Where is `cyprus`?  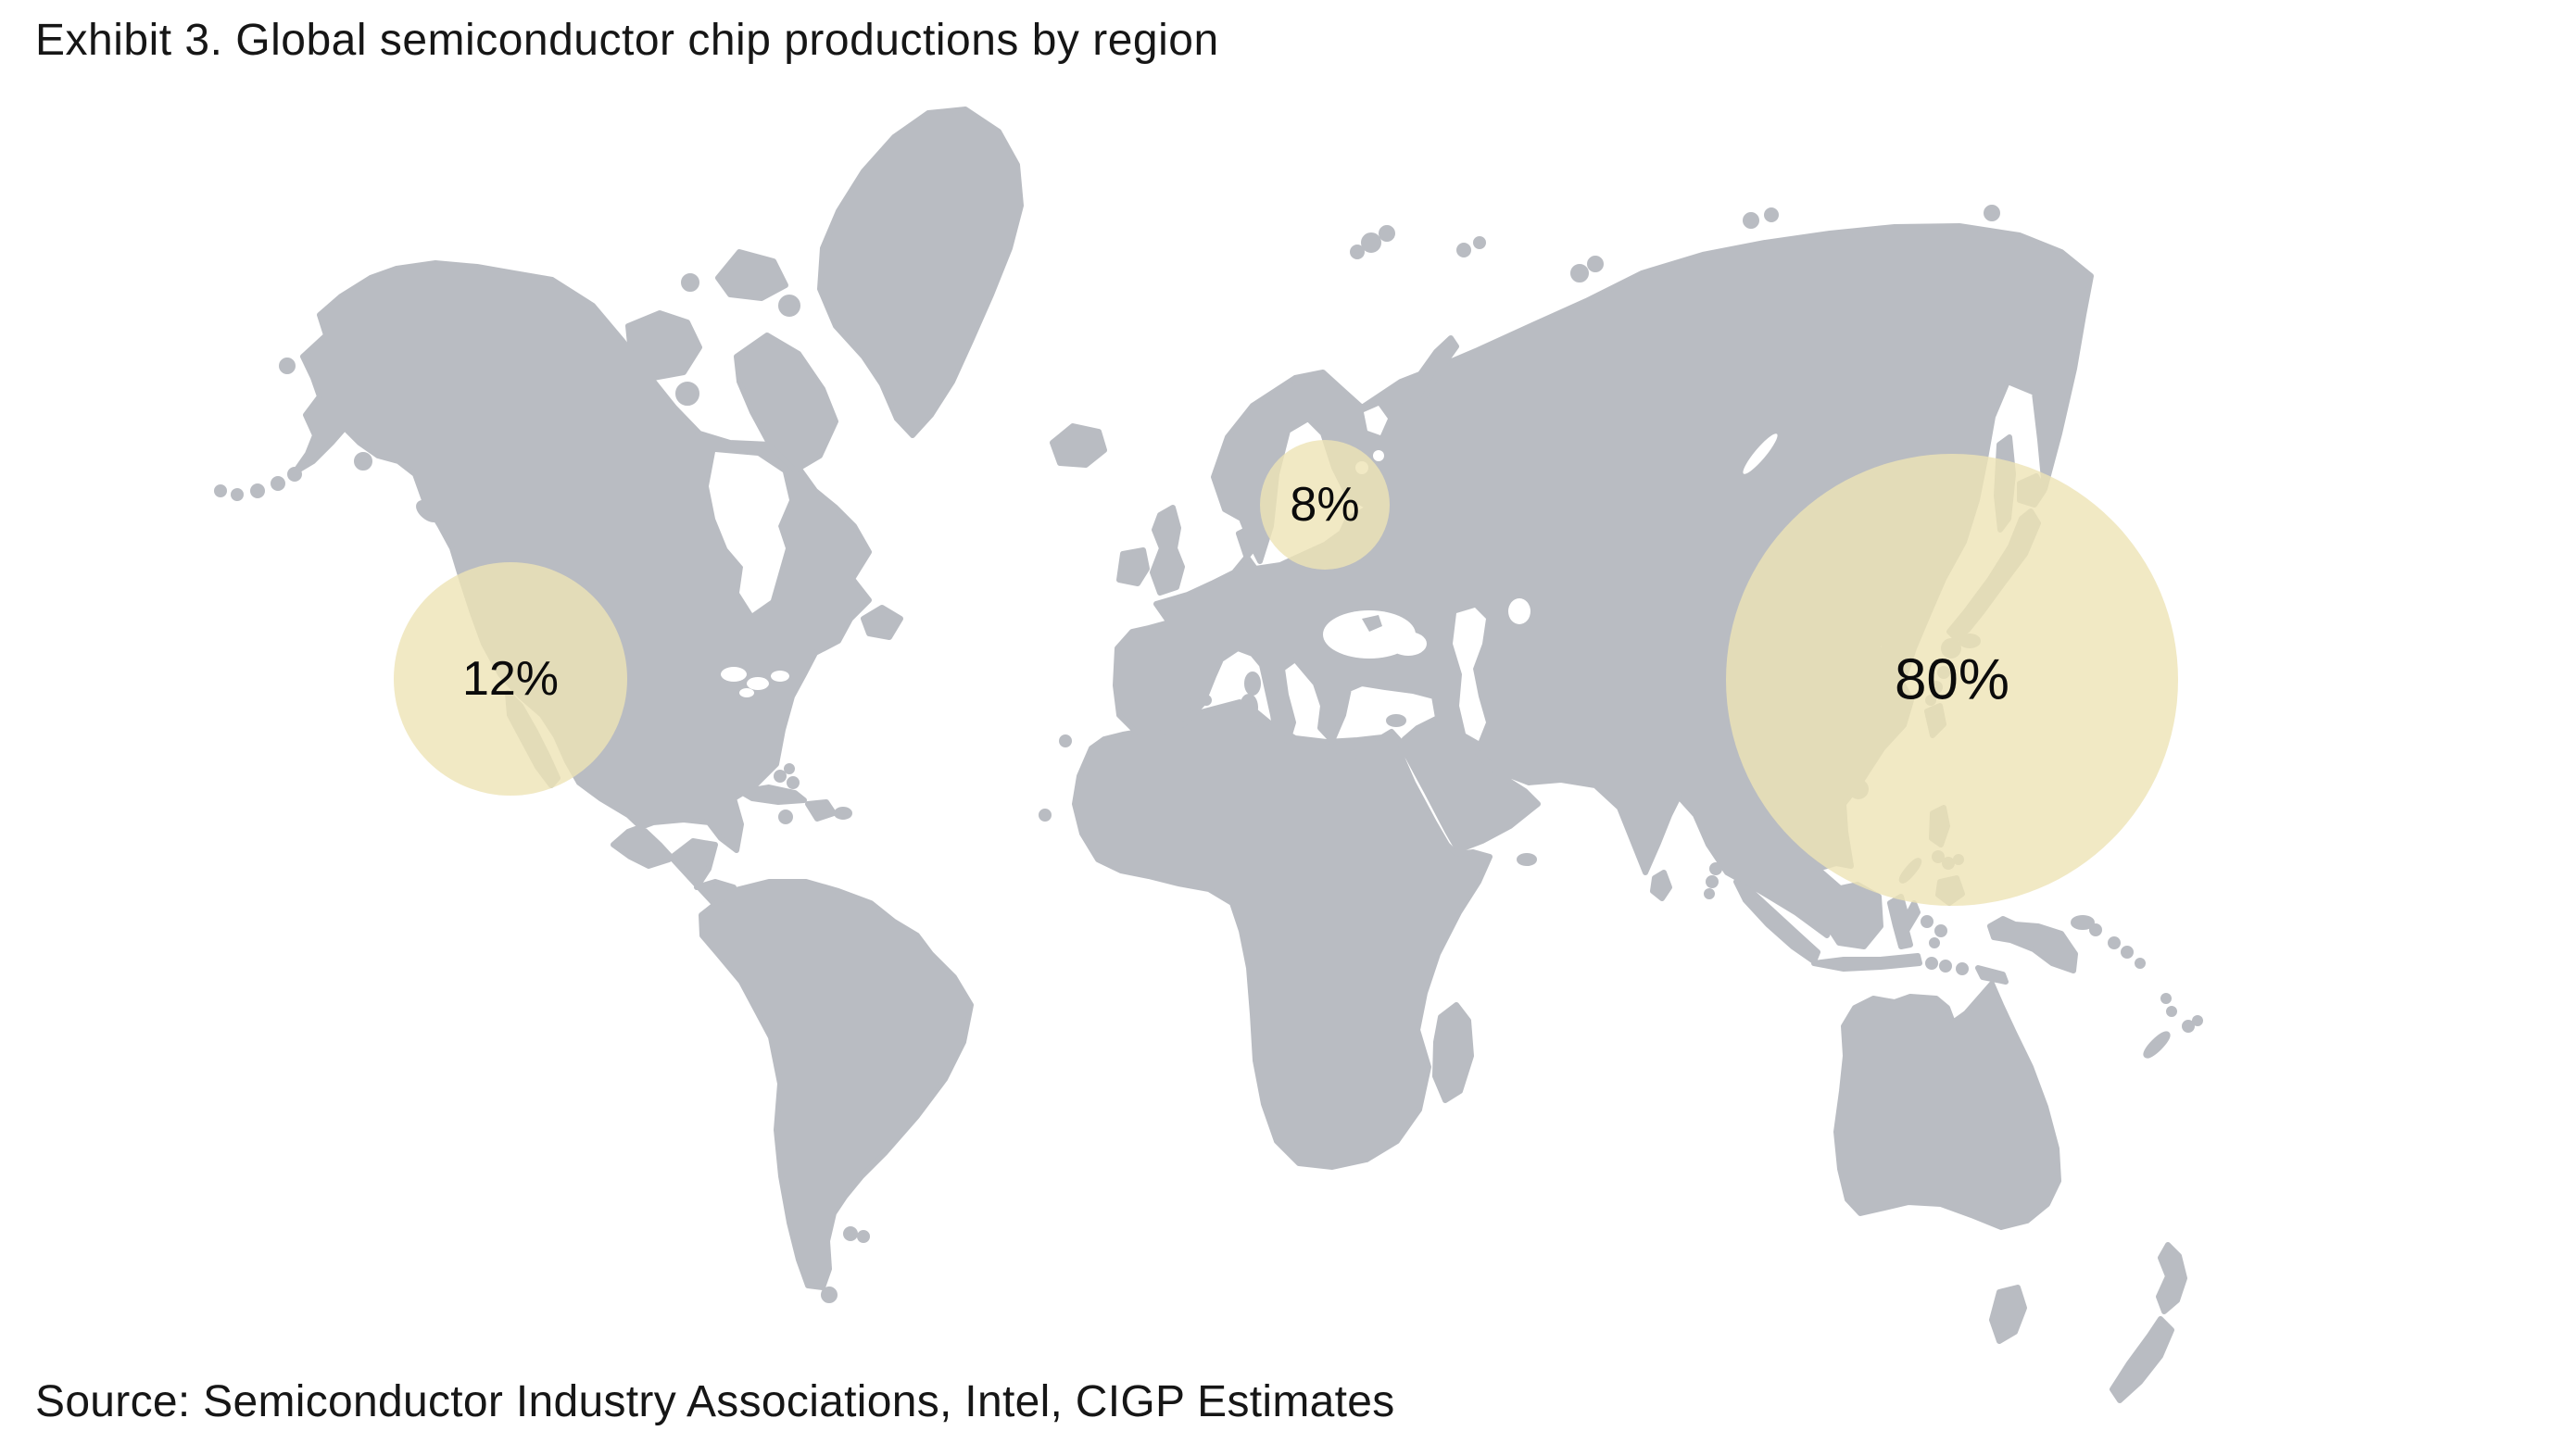 cyprus is located at coordinates (1396, 720).